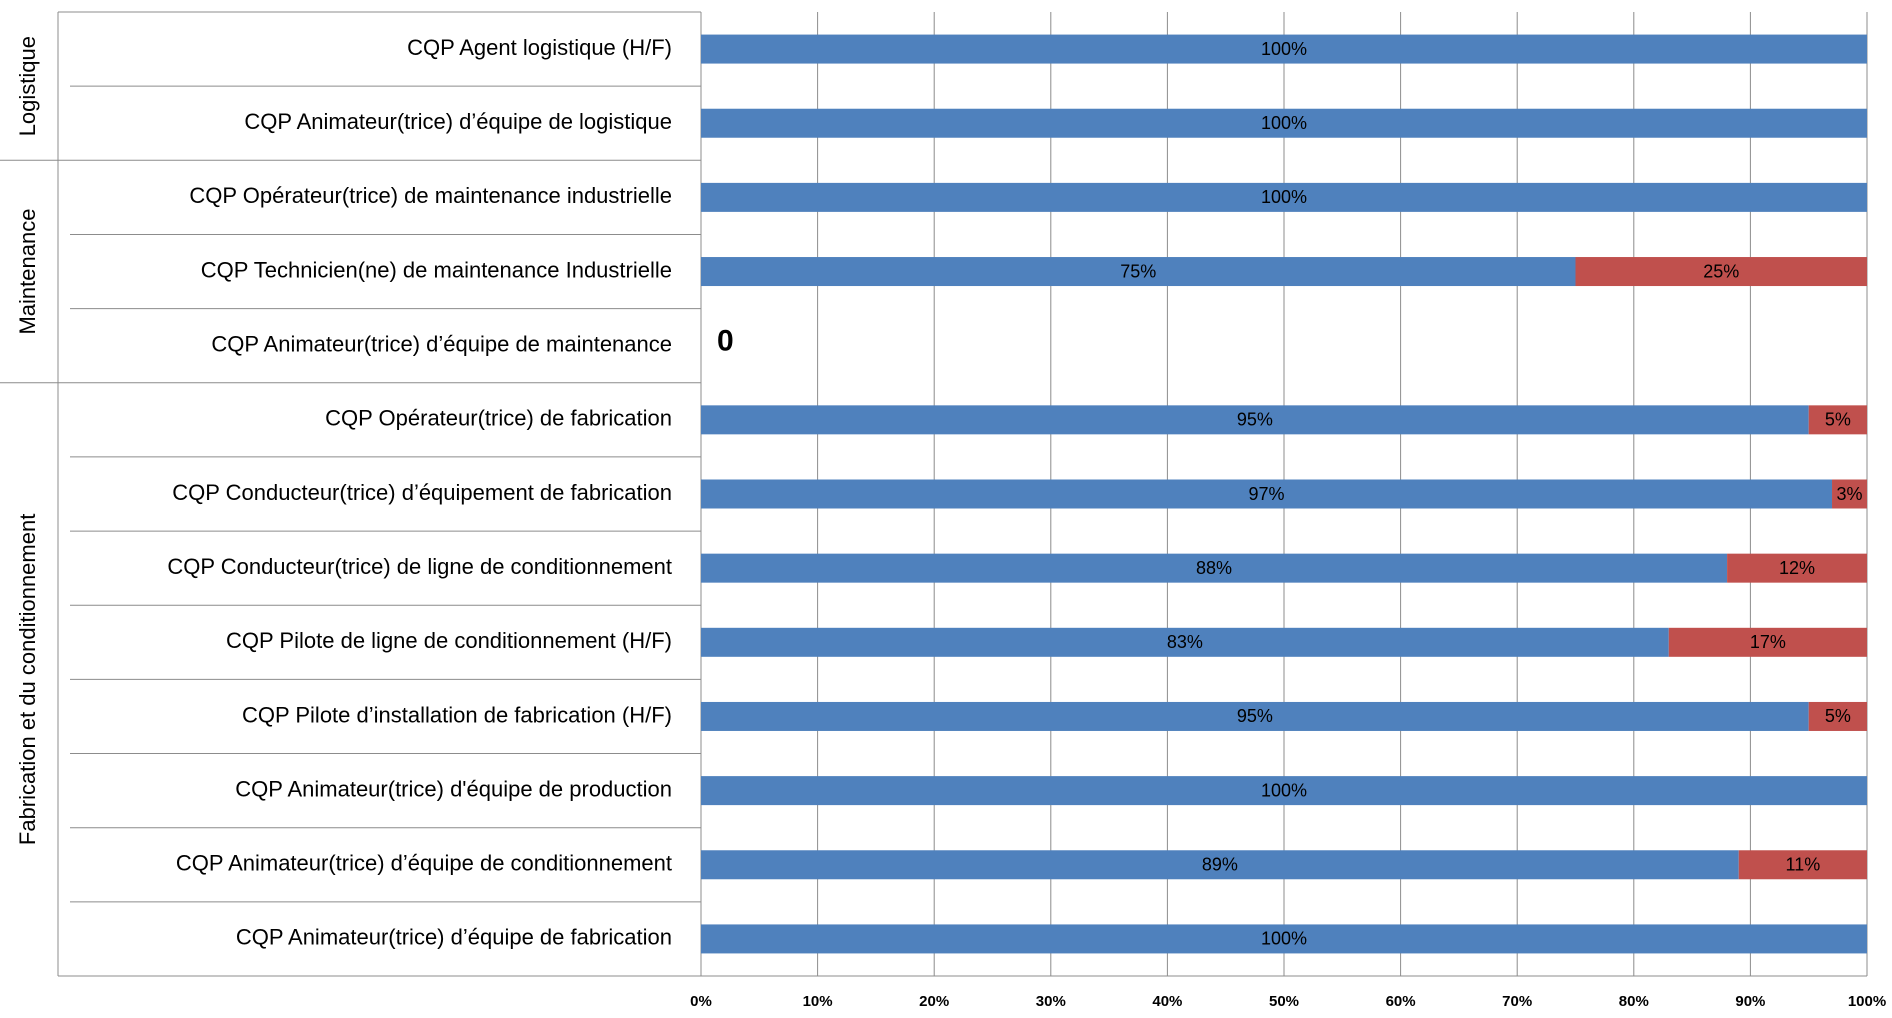 Image resolution: width=1892 pixels, height=1018 pixels. What do you see at coordinates (1517, 1001) in the screenshot?
I see `x-tick-label: 70%` at bounding box center [1517, 1001].